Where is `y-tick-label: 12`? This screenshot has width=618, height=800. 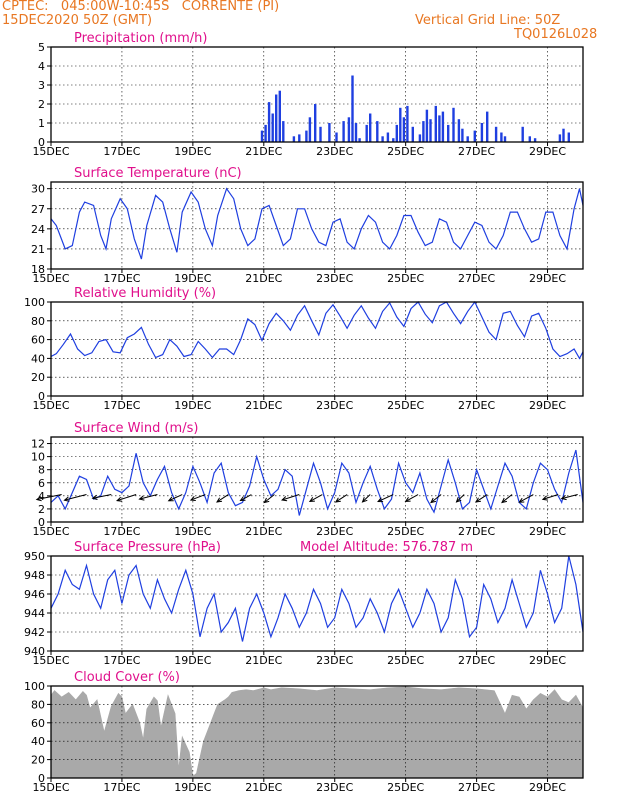
y-tick-label: 12 is located at coordinates (38, 444).